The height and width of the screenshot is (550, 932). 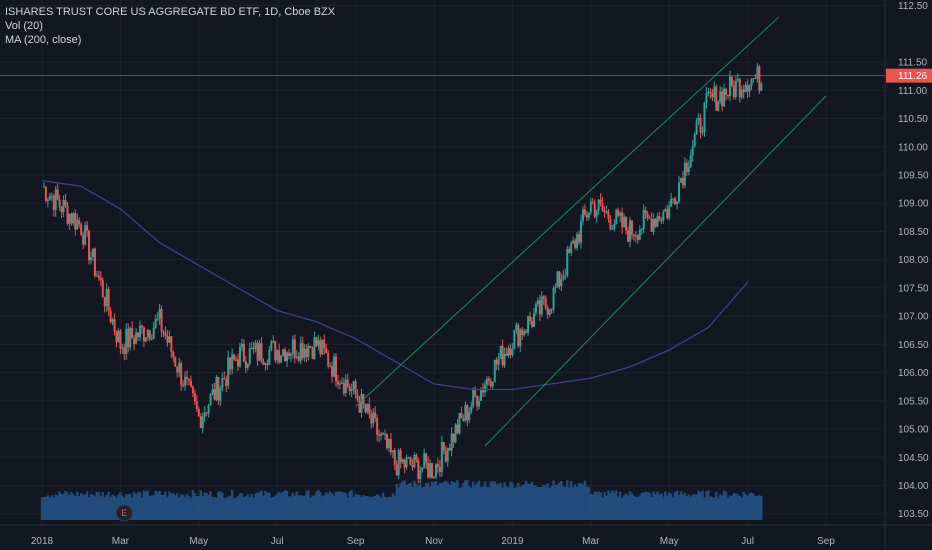 I want to click on earnings-event-icon, so click(x=124, y=513).